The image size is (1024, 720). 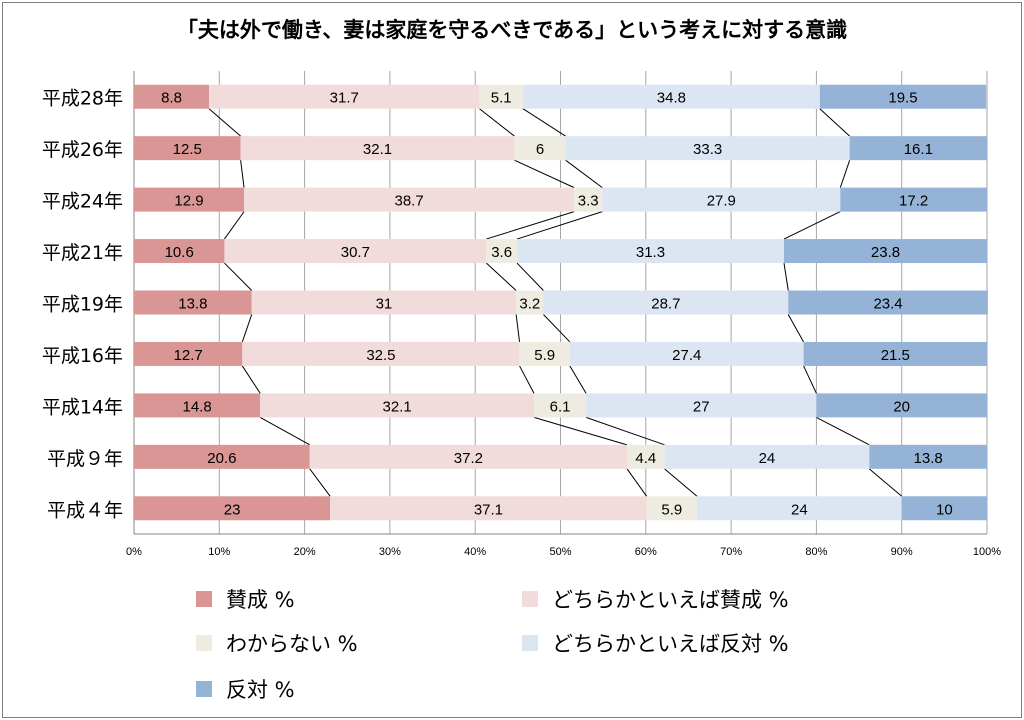 What do you see at coordinates (204, 643) in the screenshot?
I see `legend-swatch-dont-know` at bounding box center [204, 643].